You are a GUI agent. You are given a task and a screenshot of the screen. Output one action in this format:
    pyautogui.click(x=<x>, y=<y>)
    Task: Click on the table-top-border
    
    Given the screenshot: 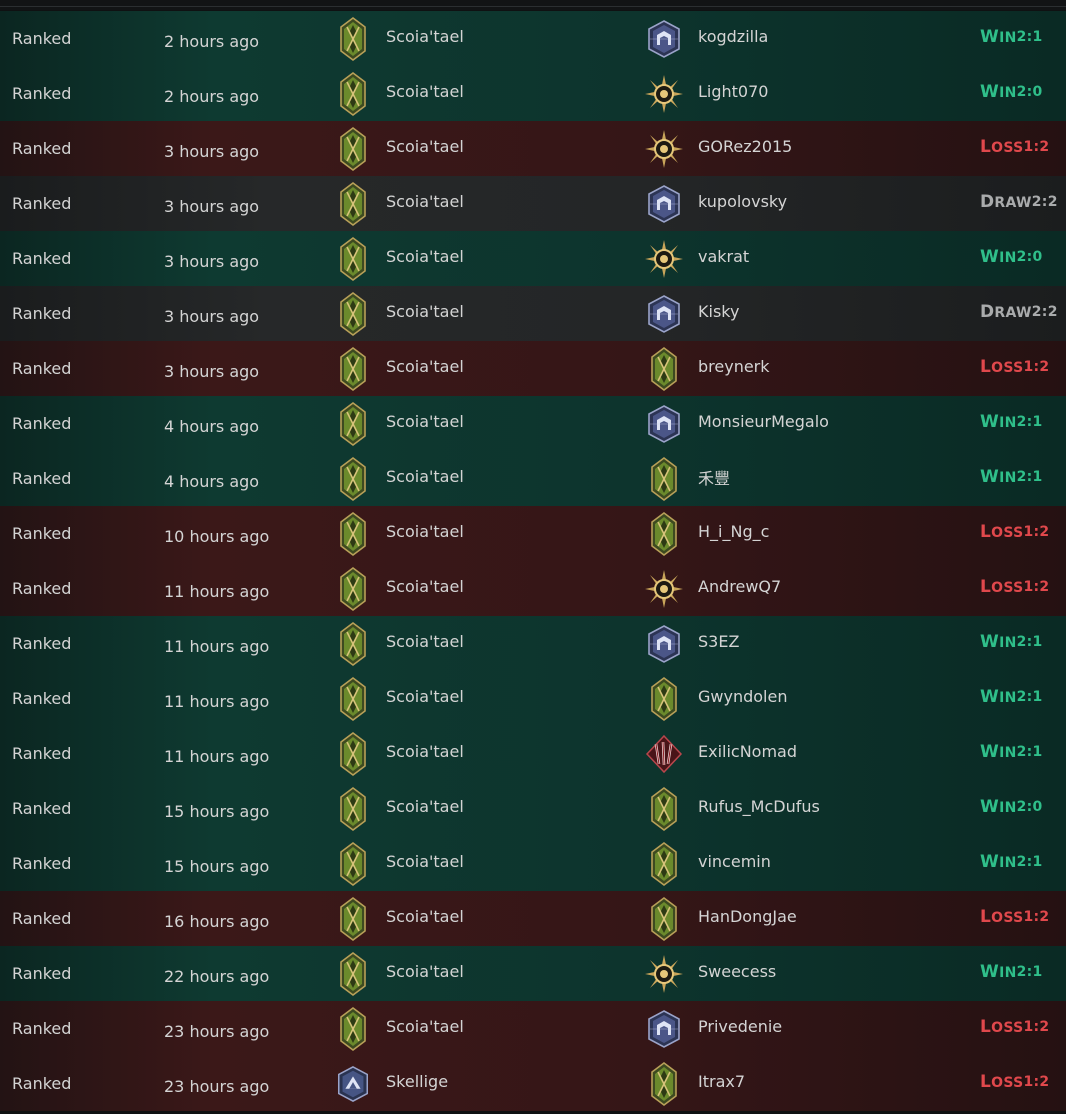 What is the action you would take?
    pyautogui.click(x=533, y=5)
    